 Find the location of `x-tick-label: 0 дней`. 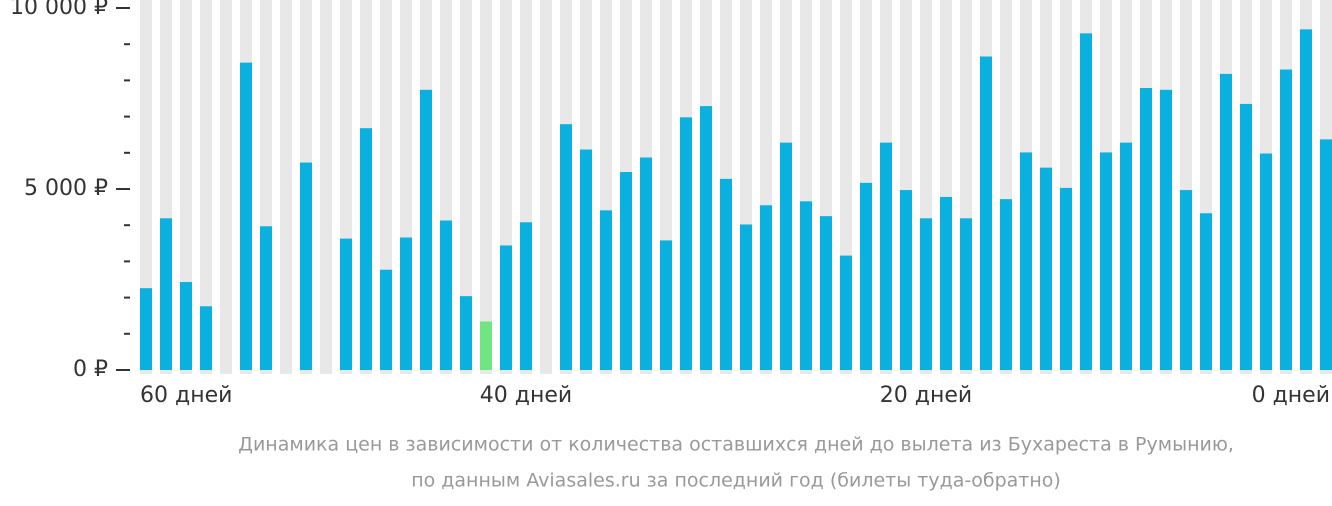

x-tick-label: 0 дней is located at coordinates (1291, 395).